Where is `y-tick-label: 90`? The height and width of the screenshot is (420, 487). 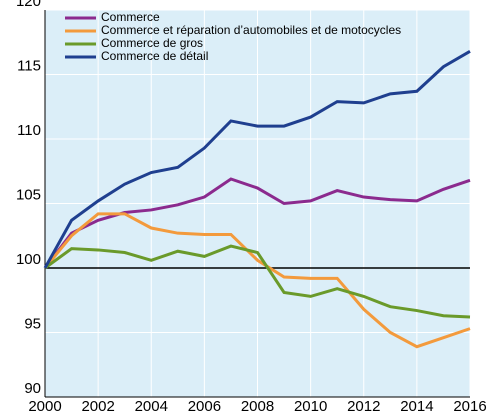
y-tick-label: 90 is located at coordinates (32, 388).